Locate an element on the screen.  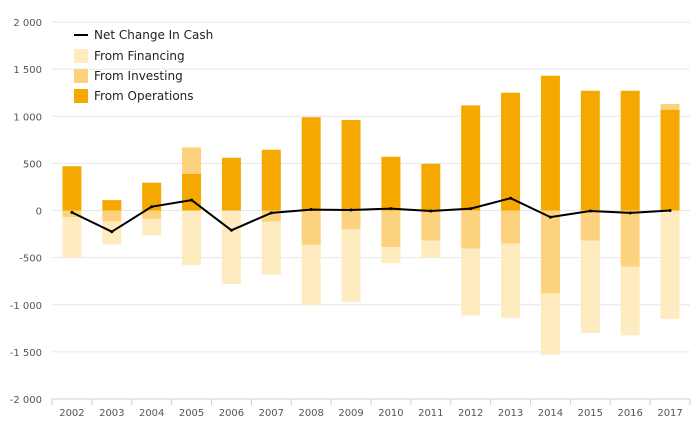
legend-label-investing: From Investing is located at coordinates (138, 76).